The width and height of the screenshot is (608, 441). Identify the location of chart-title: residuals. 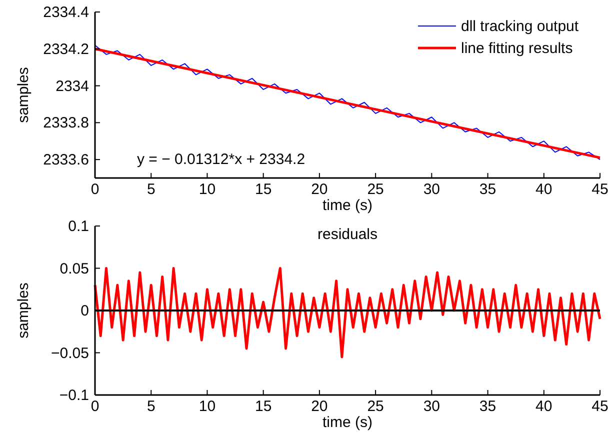
(347, 234).